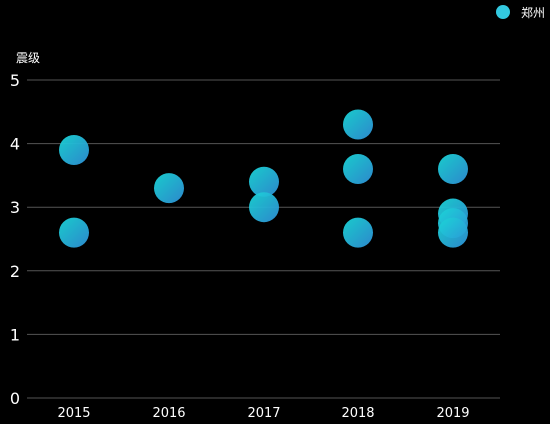  I want to click on x-tick-labels: 2015 2016 2017 2018 2019, so click(263, 413).